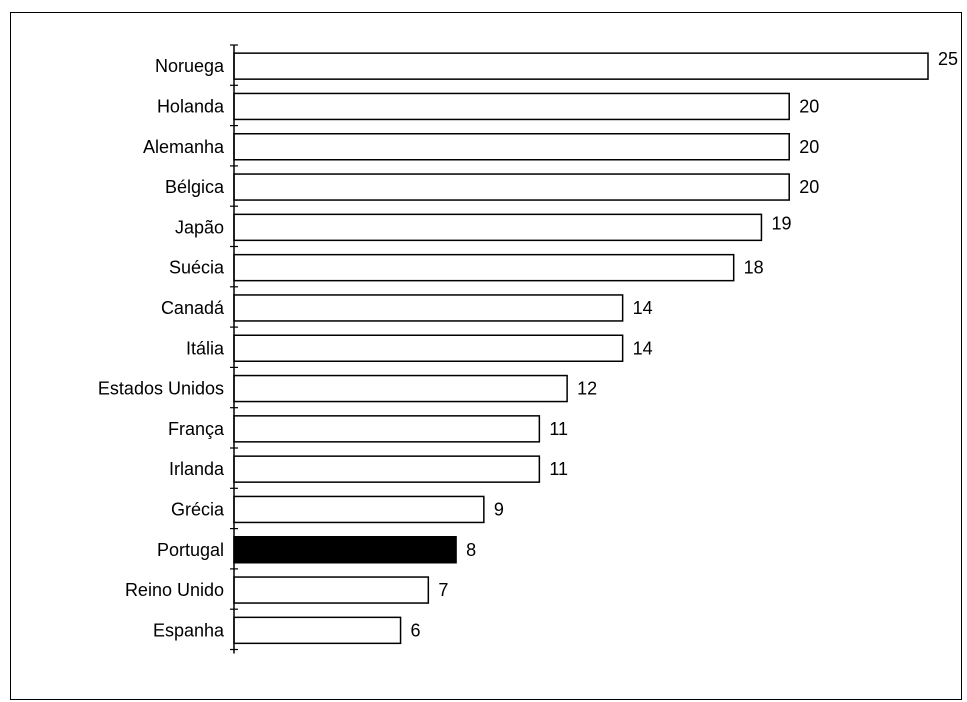  Describe the element at coordinates (416, 630) in the screenshot. I see `value-label-espanha: 6` at that location.